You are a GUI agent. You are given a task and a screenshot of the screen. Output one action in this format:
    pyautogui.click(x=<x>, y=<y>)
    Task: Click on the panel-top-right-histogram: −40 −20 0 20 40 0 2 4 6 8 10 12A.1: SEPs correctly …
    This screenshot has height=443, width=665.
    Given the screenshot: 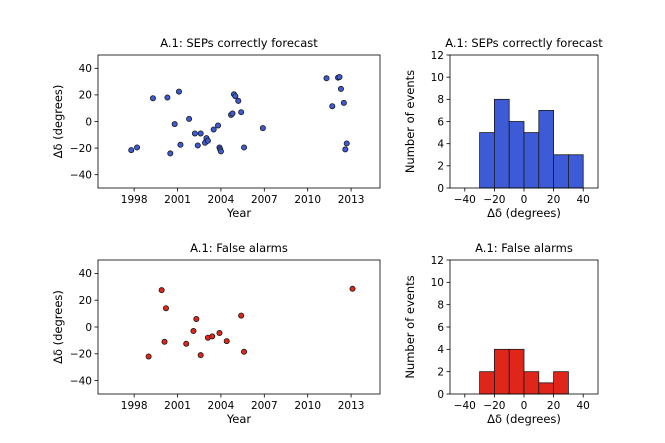 What is the action you would take?
    pyautogui.click(x=503, y=128)
    